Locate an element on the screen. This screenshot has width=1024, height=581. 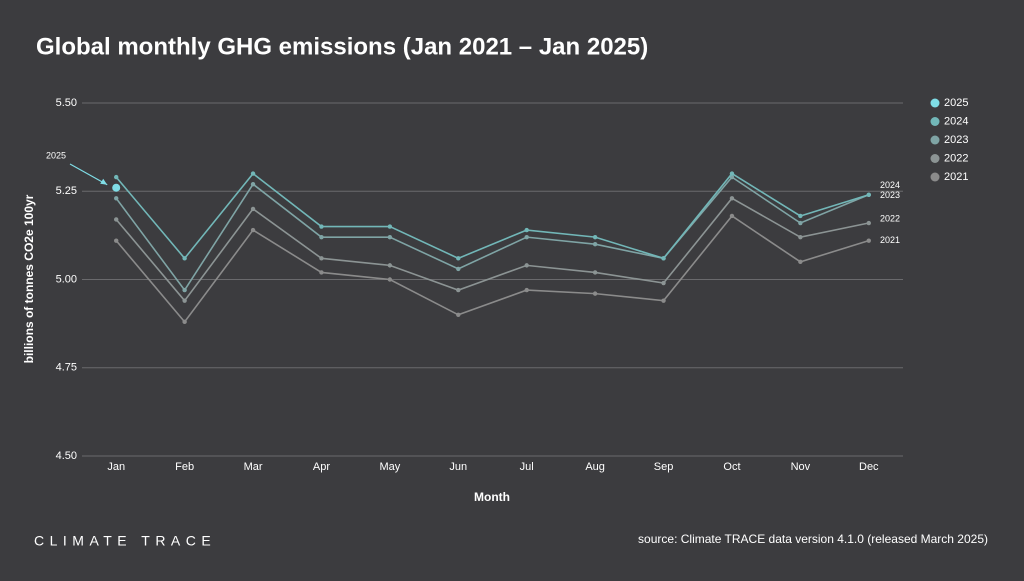
x-tick-label: Dec is located at coordinates (869, 467).